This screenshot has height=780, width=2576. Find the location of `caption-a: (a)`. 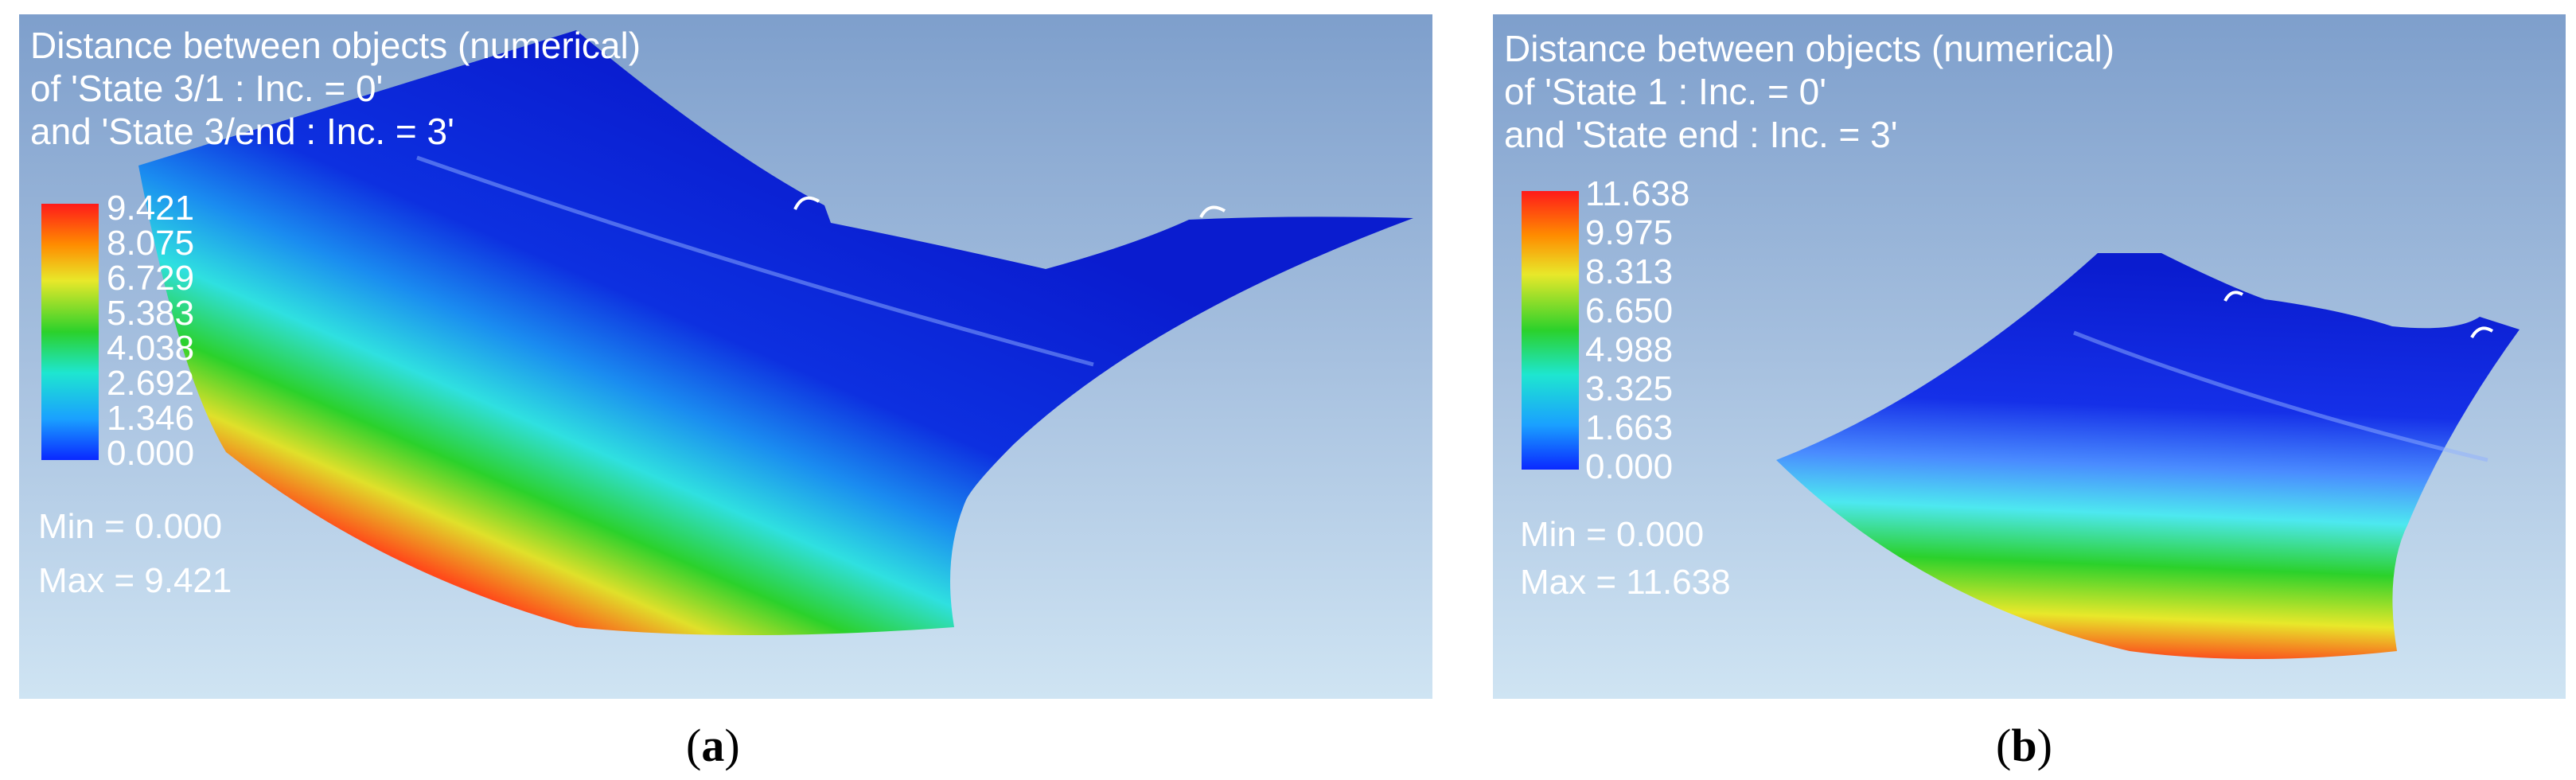

caption-a: (a) is located at coordinates (713, 745).